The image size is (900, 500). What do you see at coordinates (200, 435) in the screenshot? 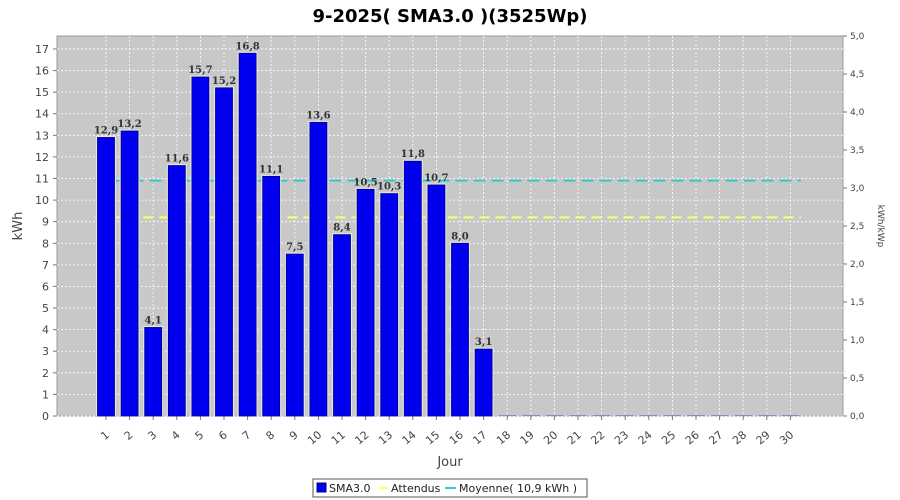
I see `x-tick-label: 5` at bounding box center [200, 435].